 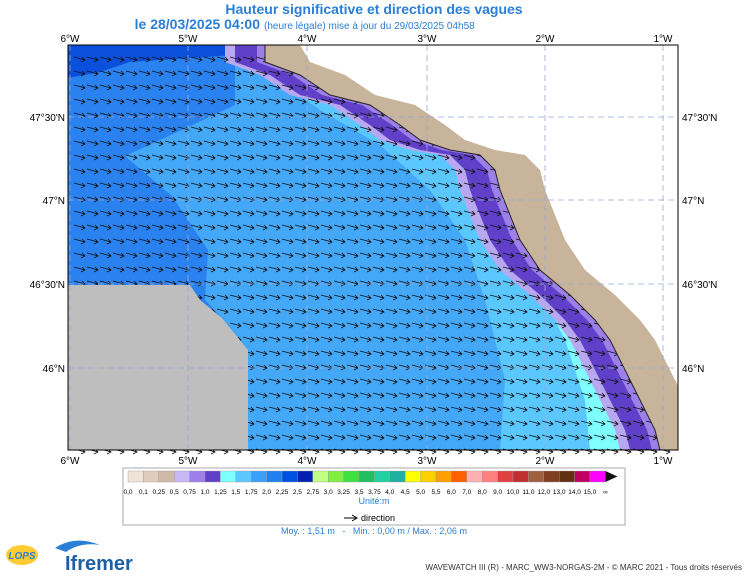 I want to click on lat-label-right: 47°30'N, so click(x=699, y=118).